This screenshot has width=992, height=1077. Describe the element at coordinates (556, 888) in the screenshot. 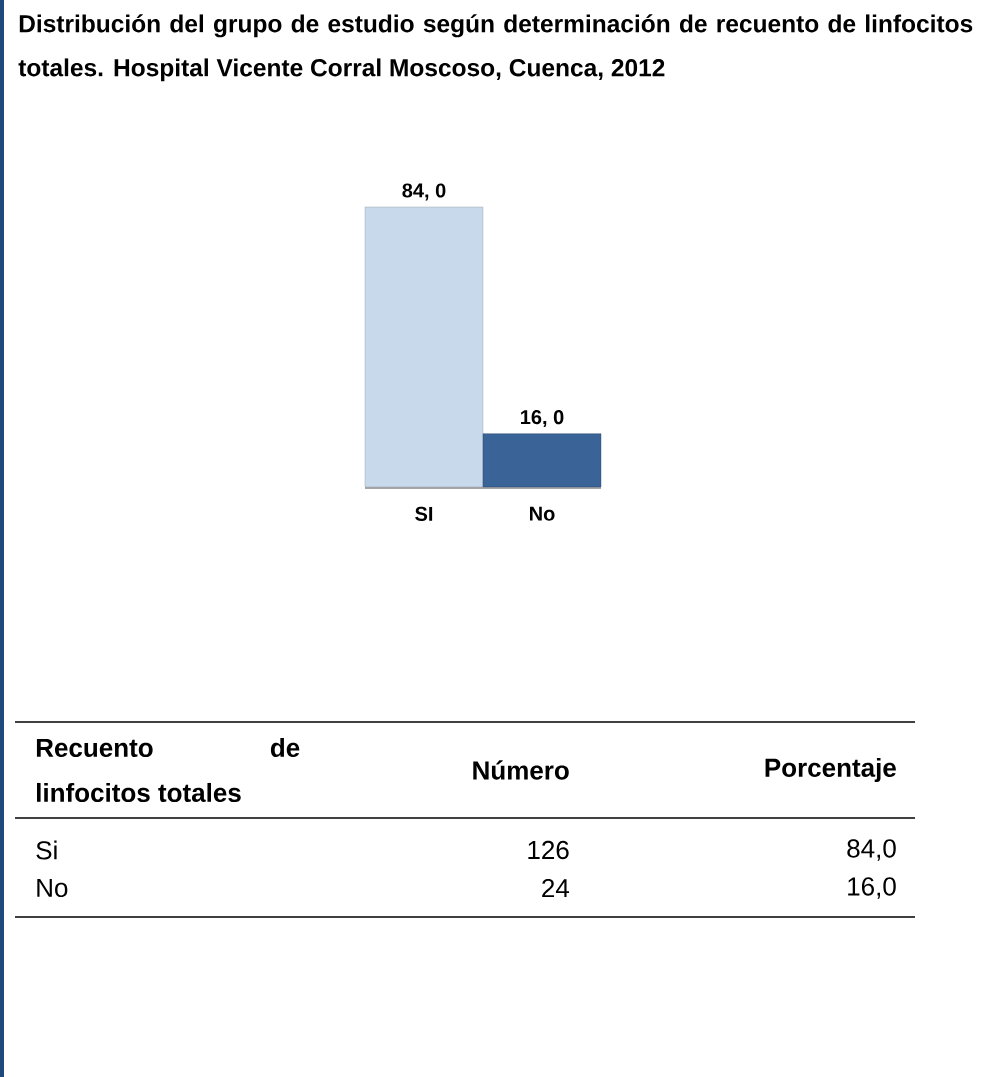

I see `text: 24` at that location.